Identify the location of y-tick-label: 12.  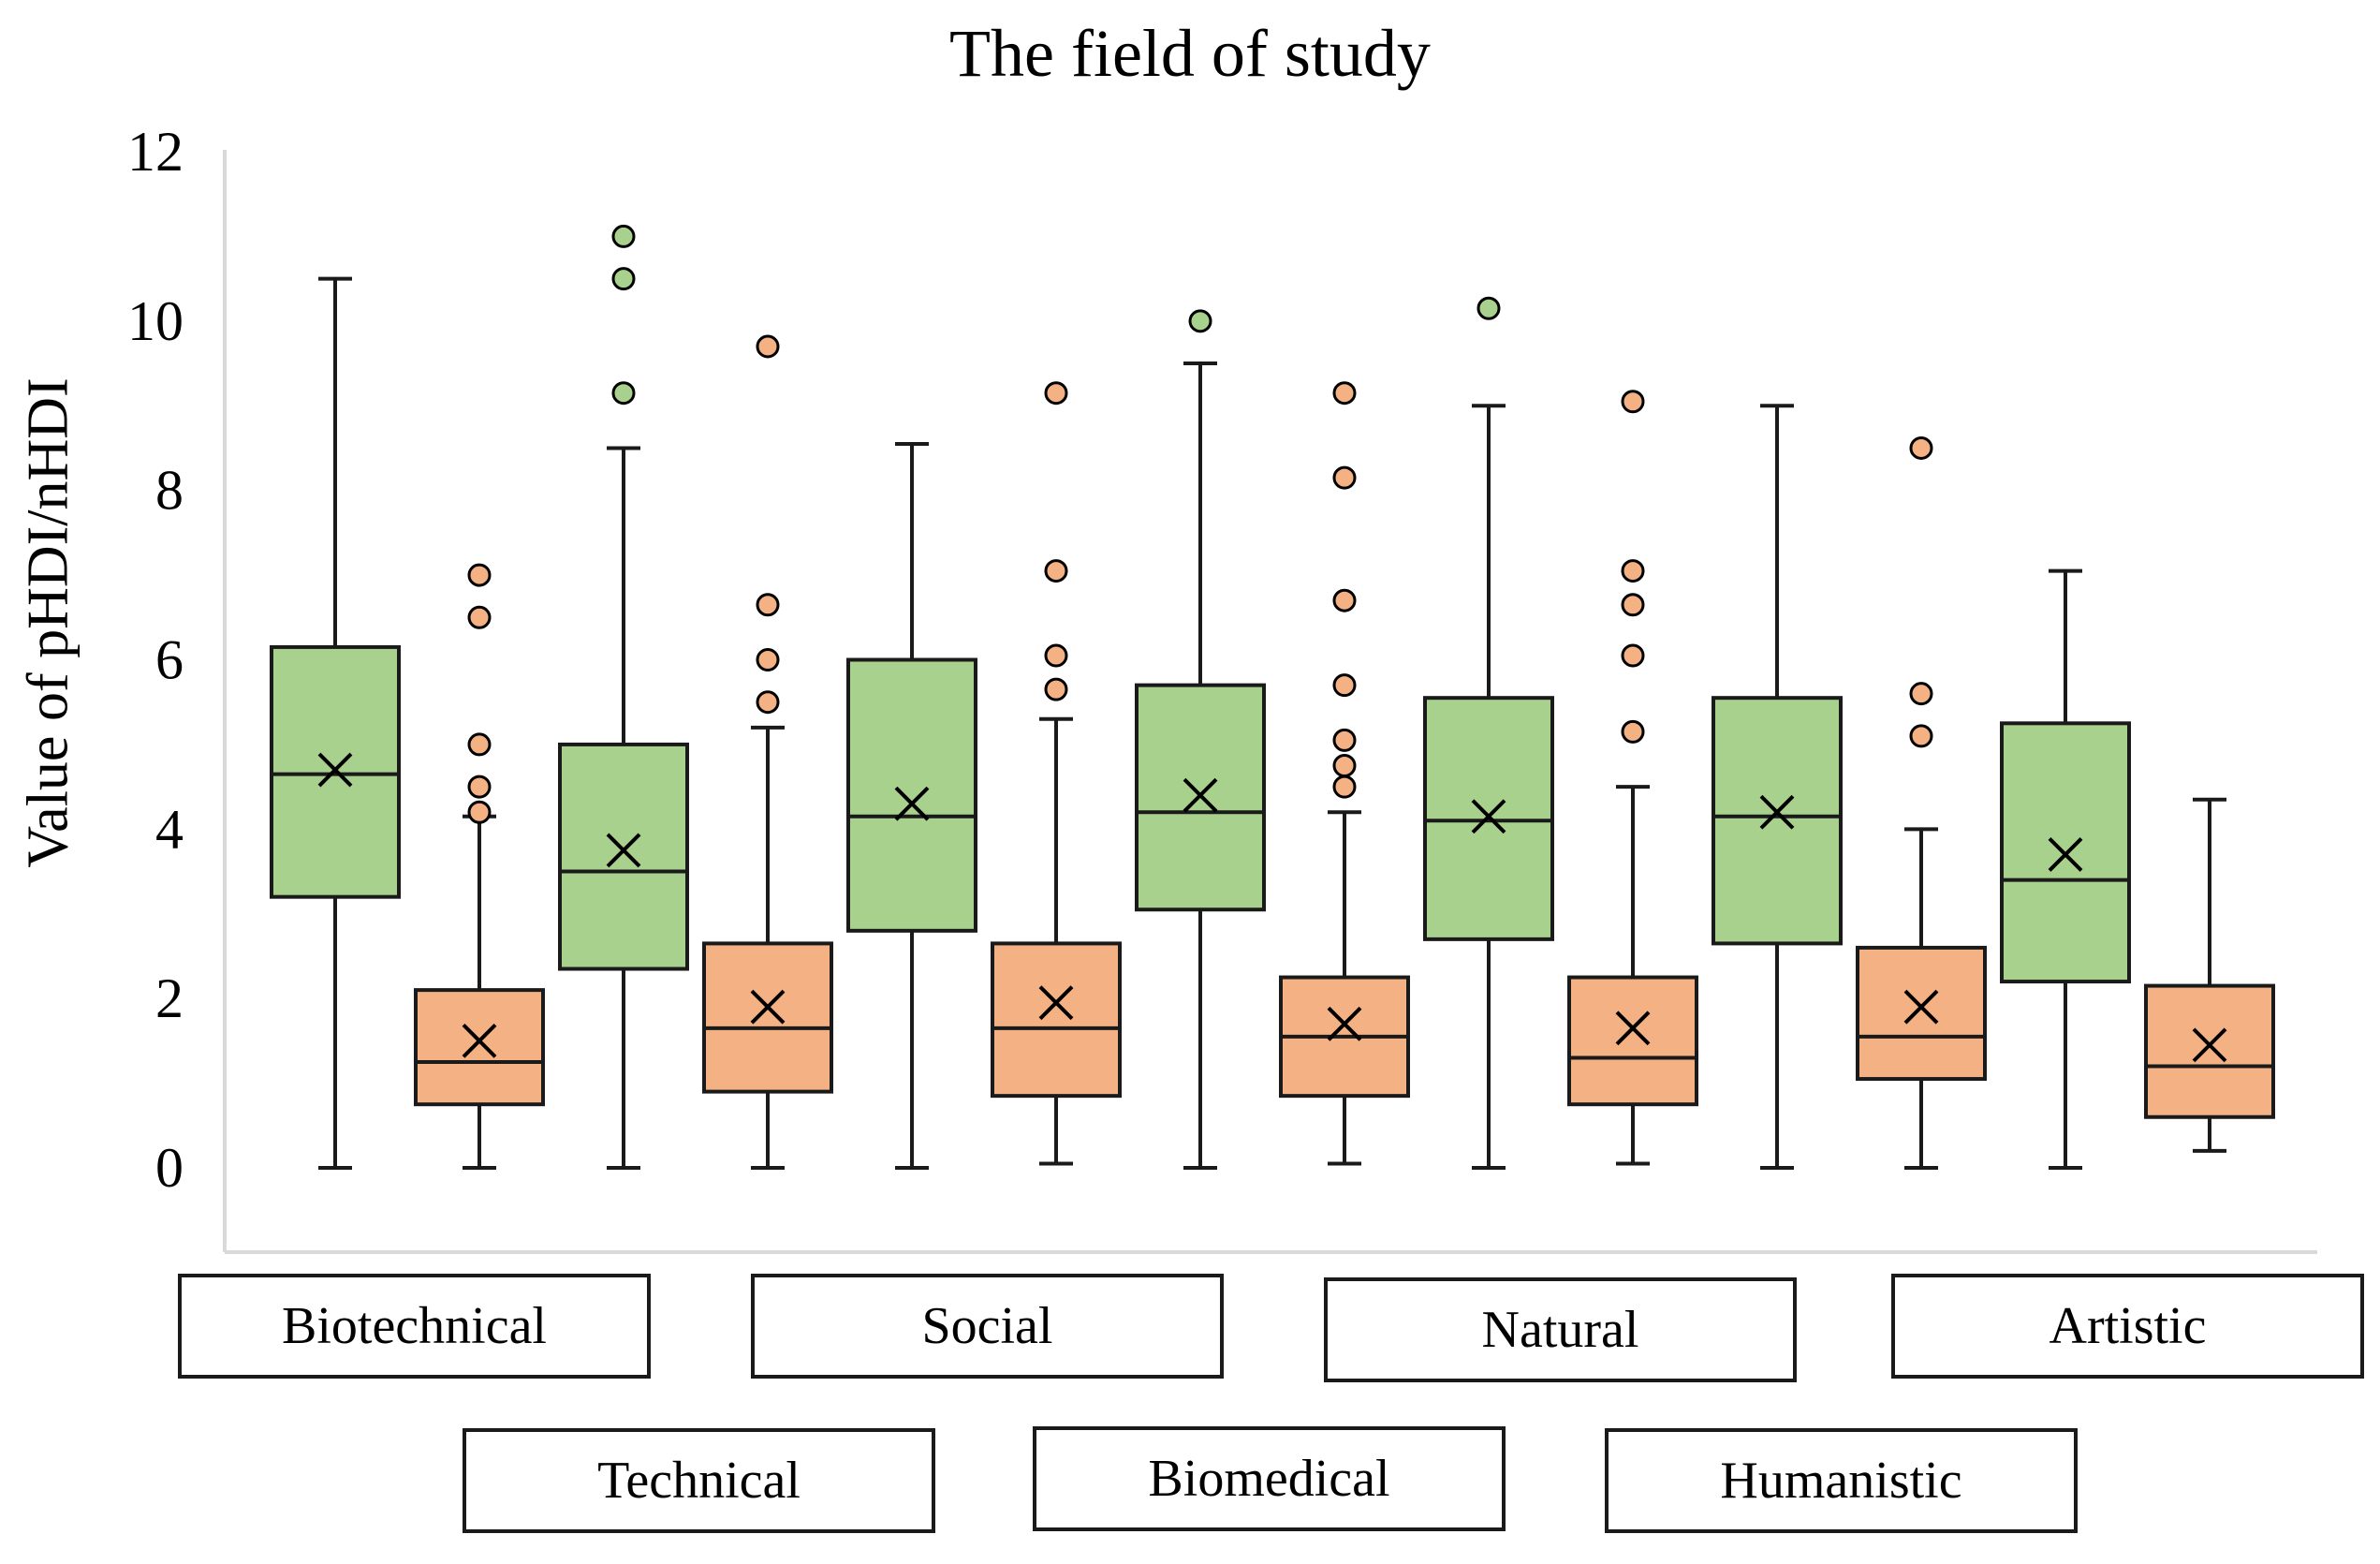
(155, 152).